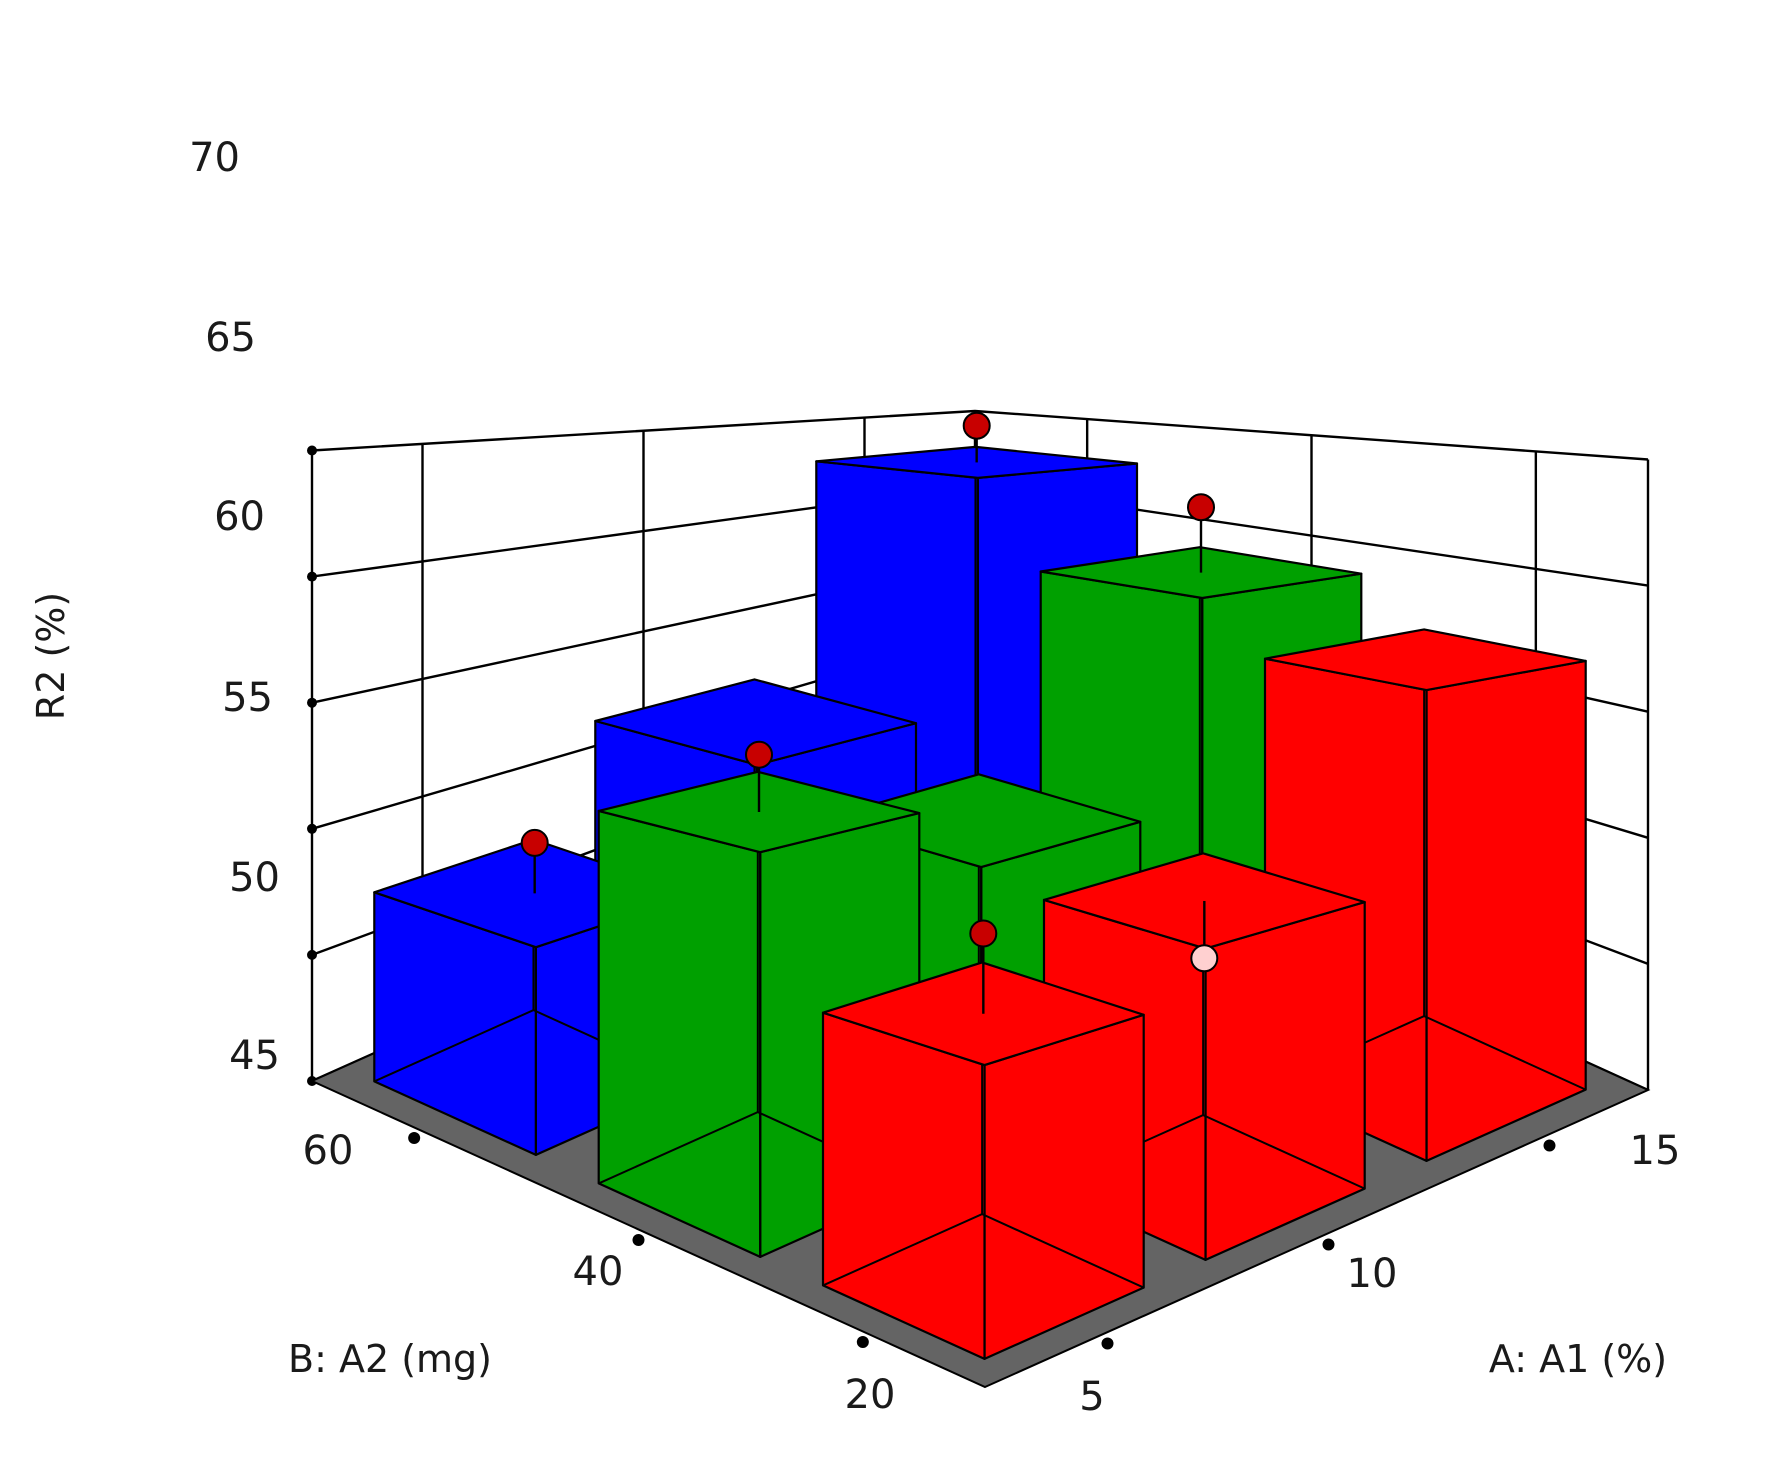  I want to click on z-tick-label: 45, so click(254, 1056).